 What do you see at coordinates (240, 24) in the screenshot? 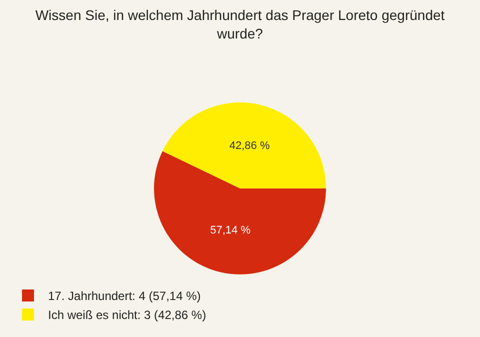
I see `chart-title: Wissen Sie, in welchem Jahrhundert das Prager Loreto gegründet wurde?` at bounding box center [240, 24].